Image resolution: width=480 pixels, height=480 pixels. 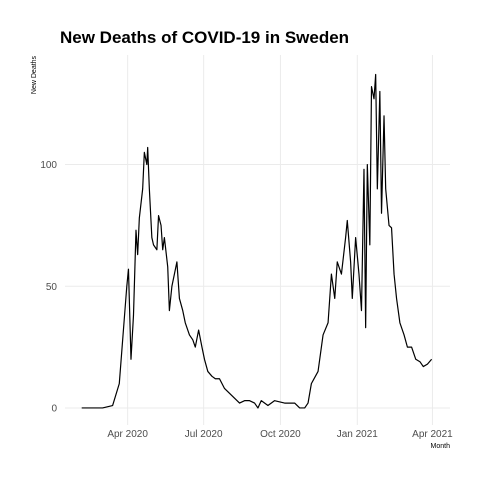 What do you see at coordinates (358, 434) in the screenshot?
I see `x-tick-label: Jan 2021` at bounding box center [358, 434].